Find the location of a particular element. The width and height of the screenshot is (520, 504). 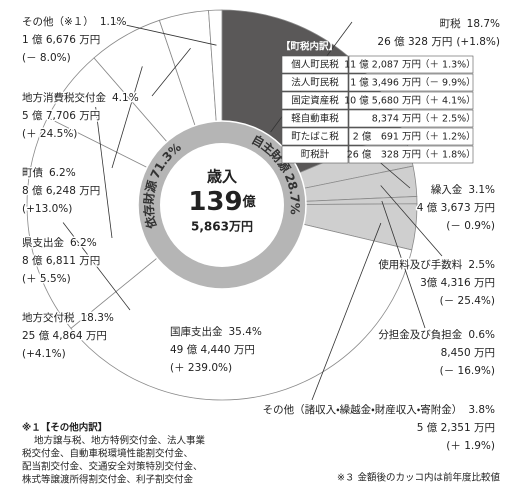

amount: 25 億 4,864 万円 is located at coordinates (64, 335).